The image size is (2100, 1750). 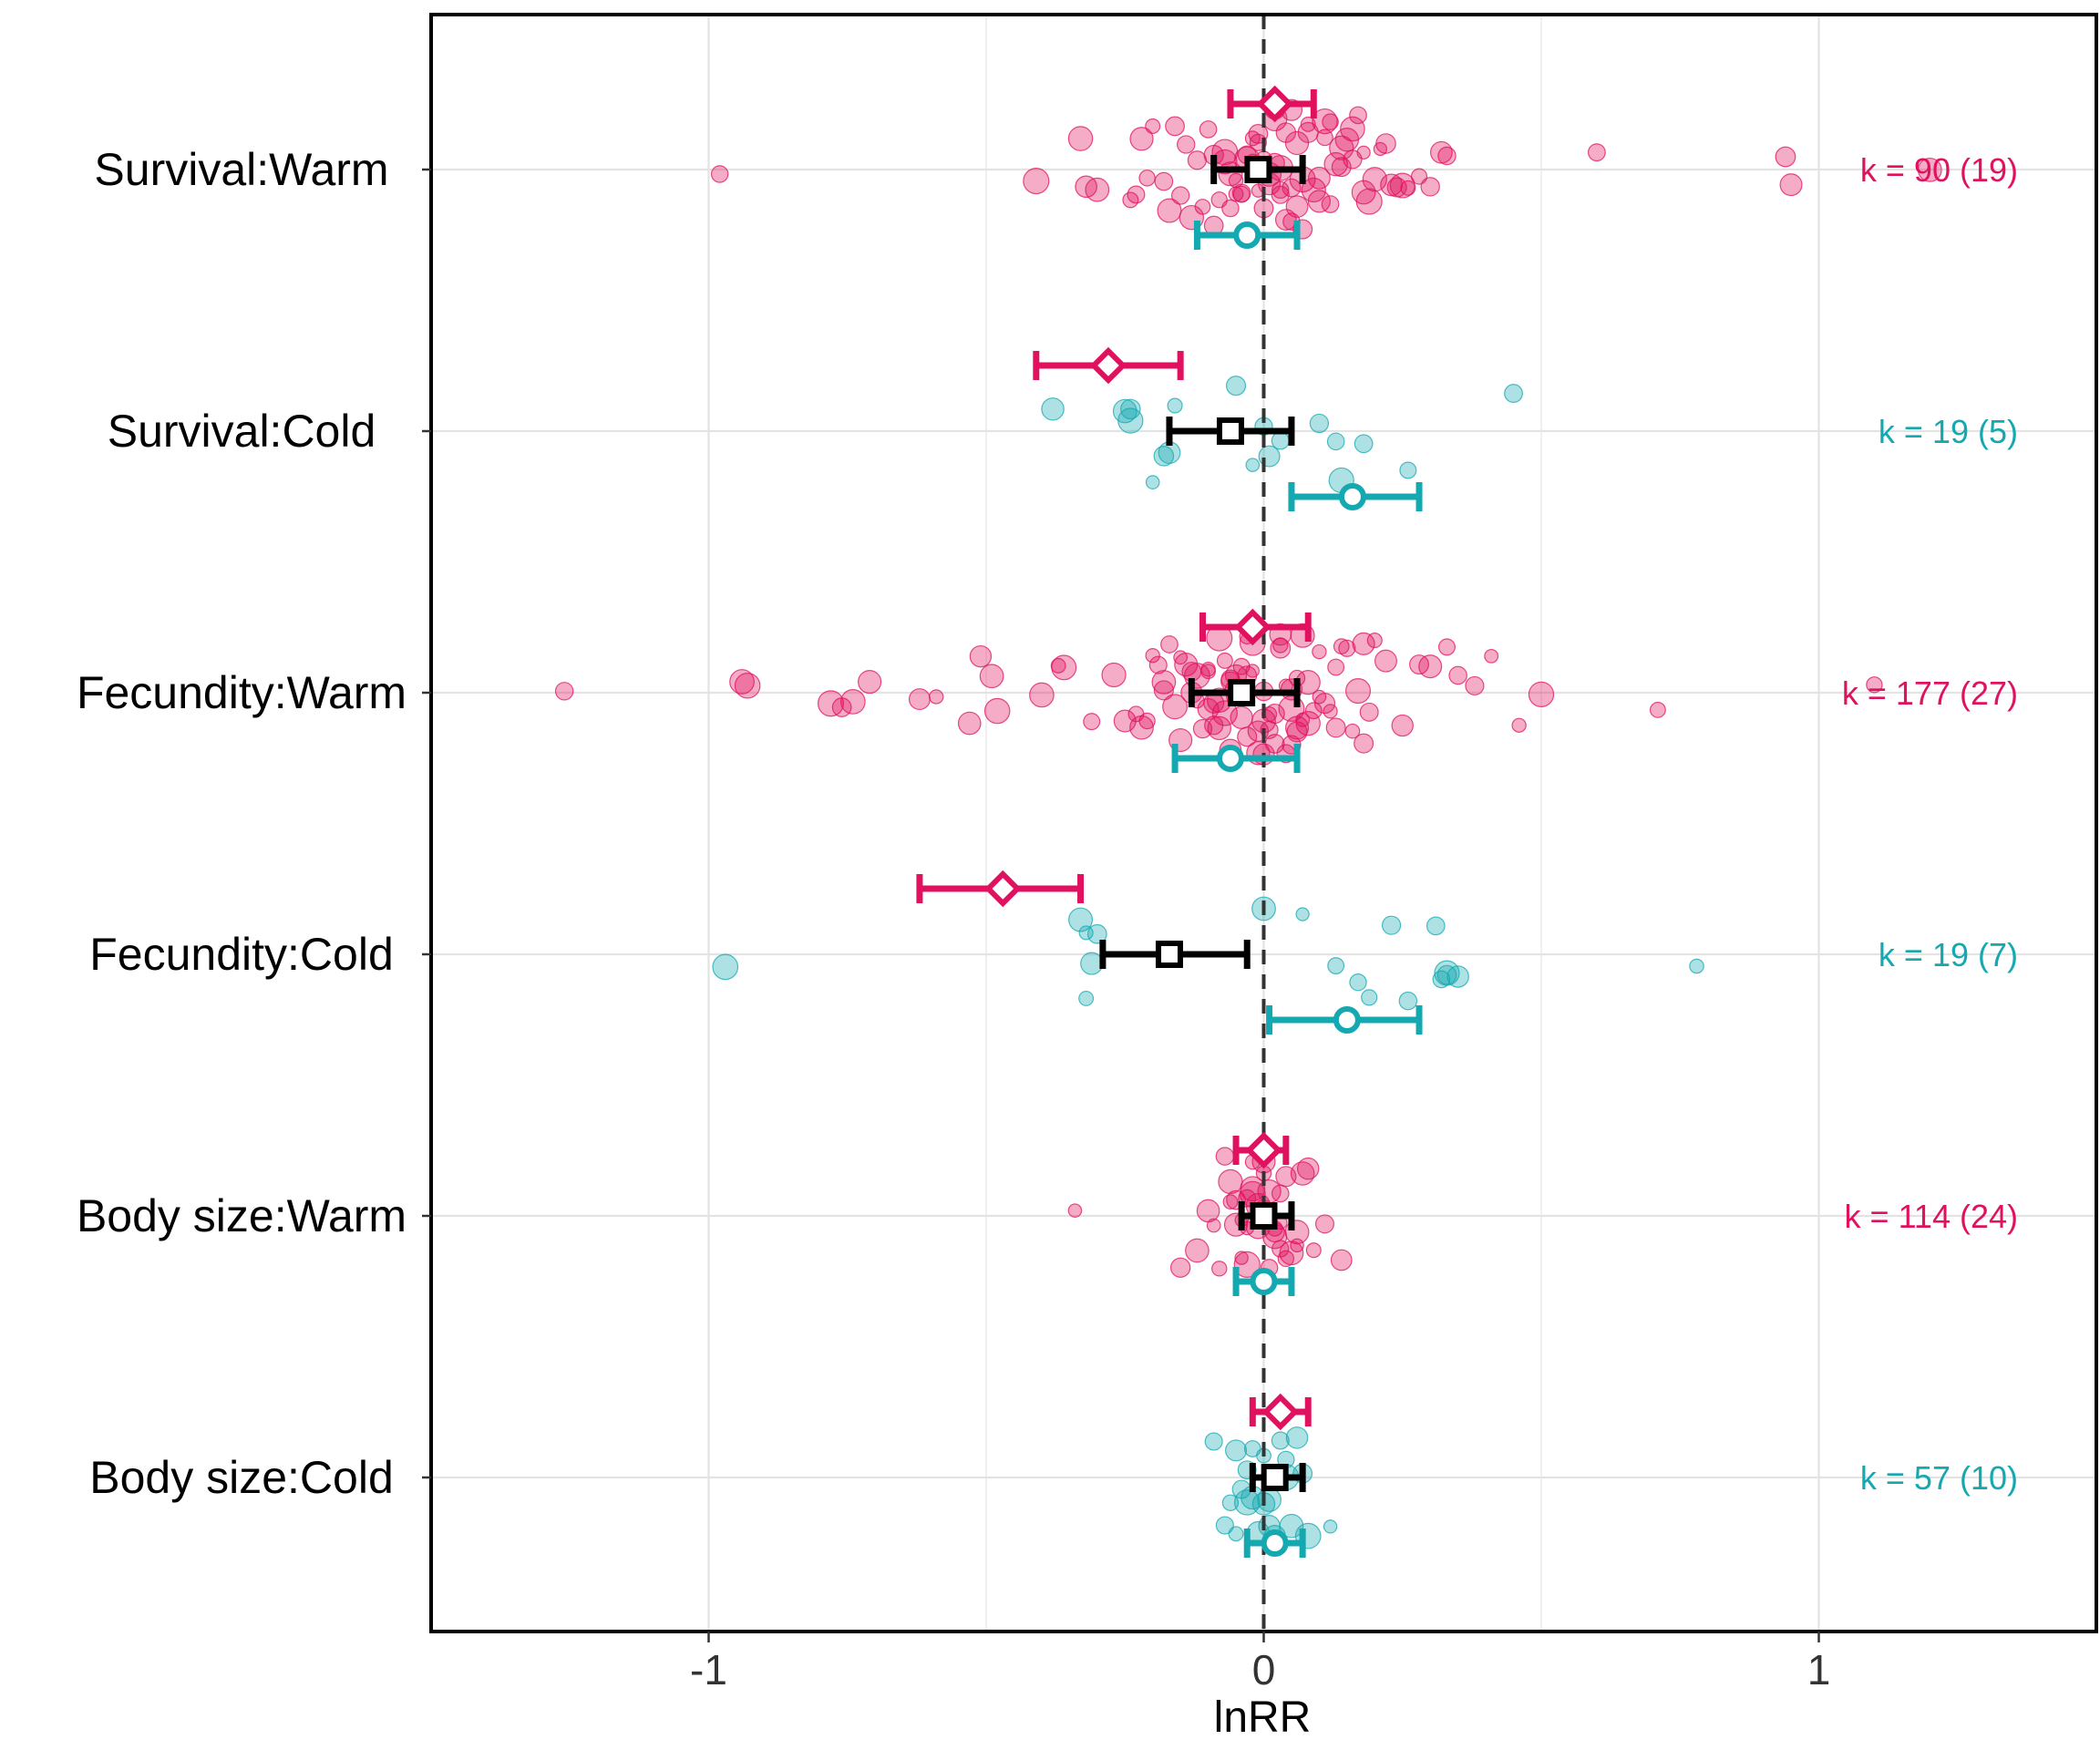 I want to click on category-label: Body size:Warm, so click(x=242, y=1215).